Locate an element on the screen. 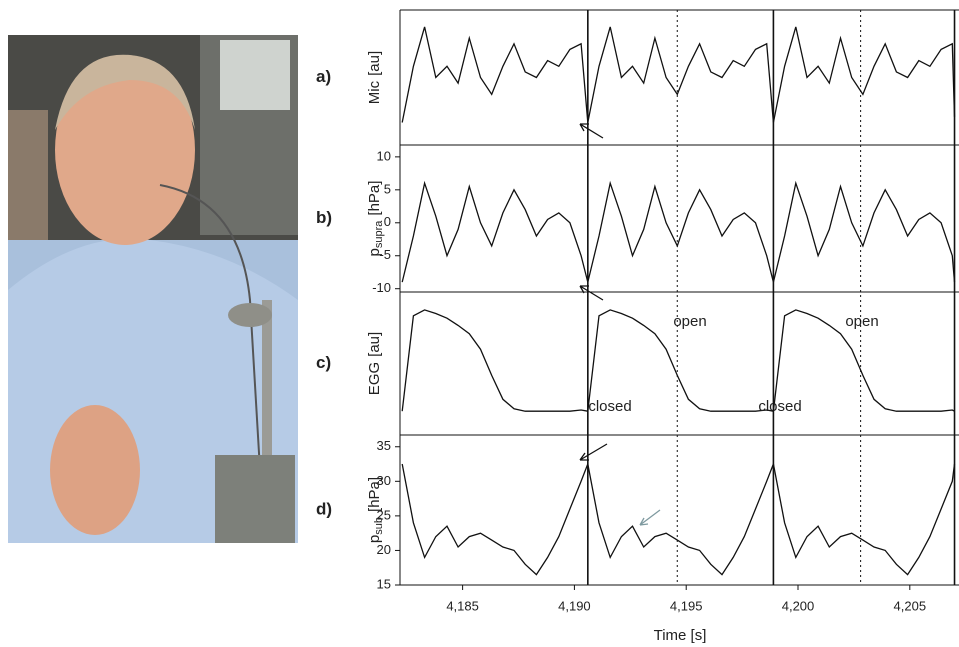 This screenshot has width=959, height=647. y-axis-label: psupra [hPa] is located at coordinates (375, 219).